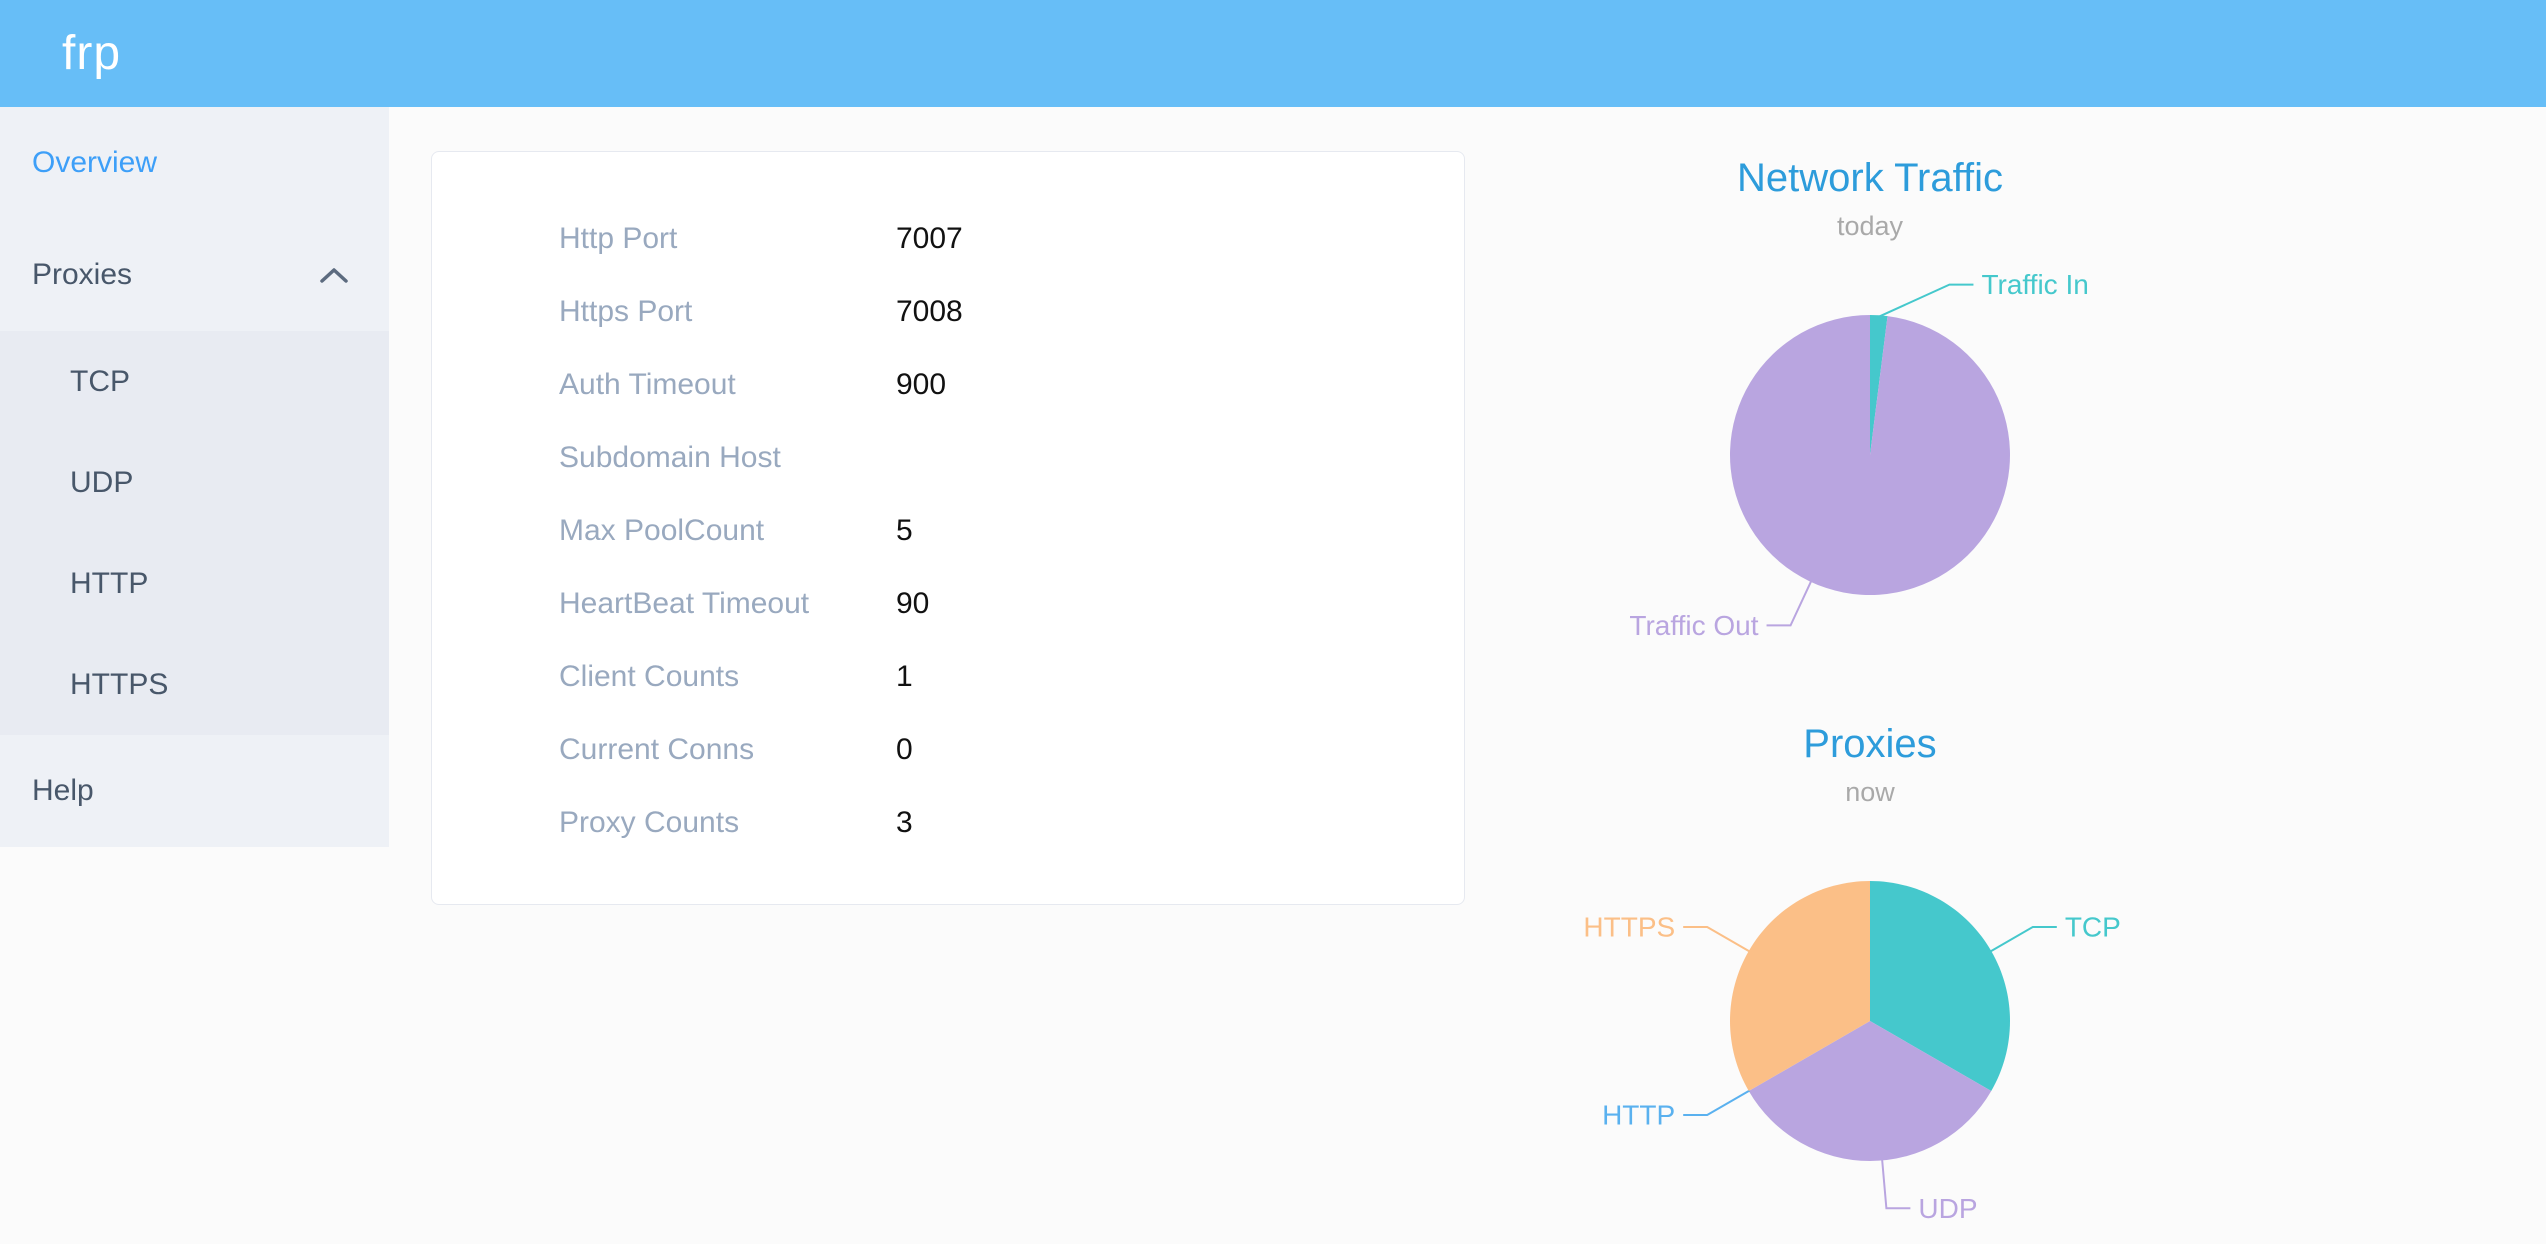 Image resolution: width=2546 pixels, height=1244 pixels. I want to click on info-value: 7008, so click(929, 311).